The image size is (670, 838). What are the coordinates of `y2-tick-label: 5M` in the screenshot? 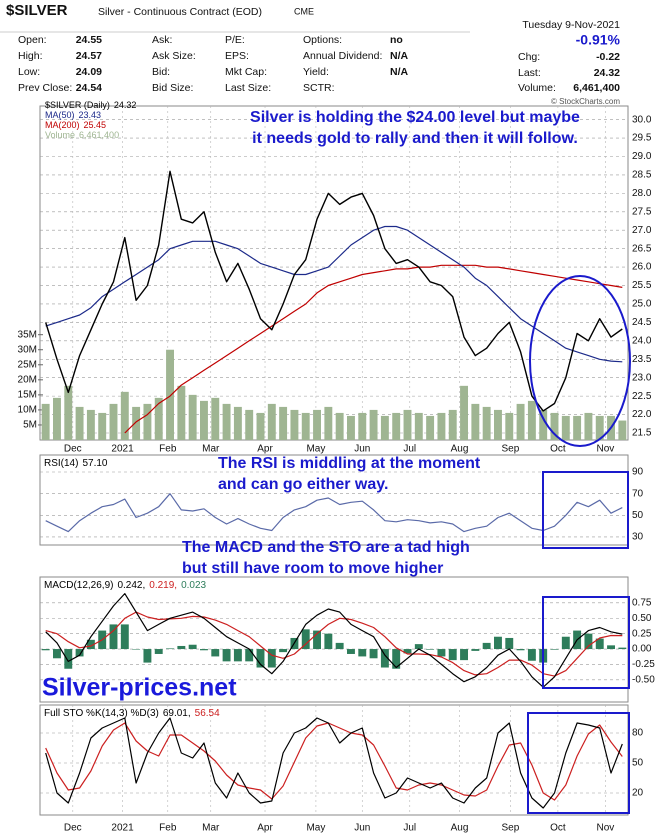 It's located at (30, 425).